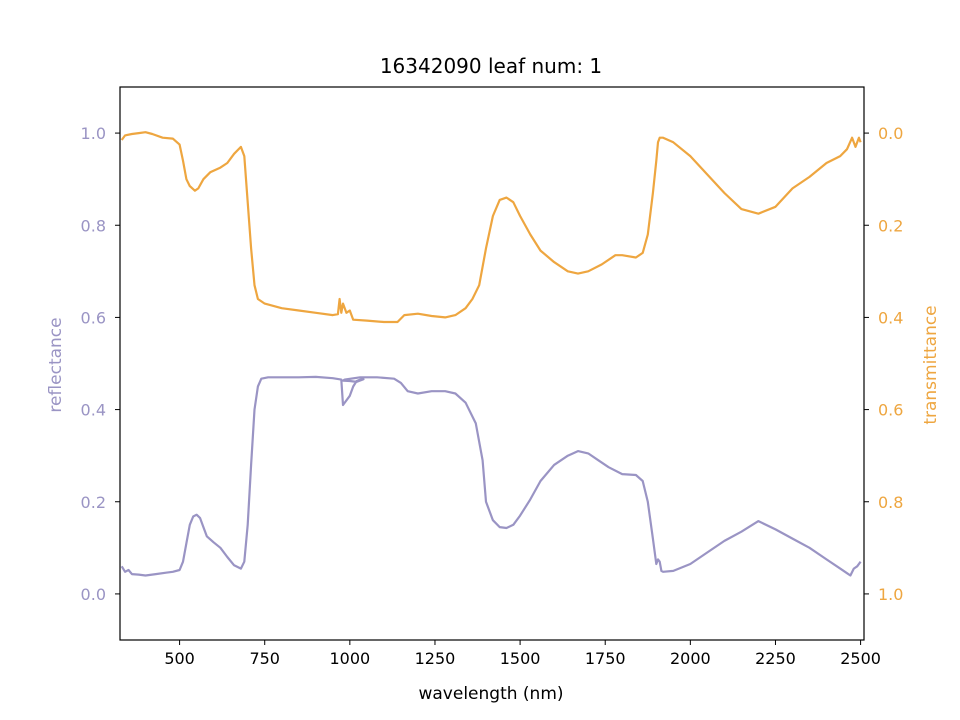 This screenshot has height=720, width=960. Describe the element at coordinates (491, 66) in the screenshot. I see `chart-title: 16342090 leaf num: 1` at that location.